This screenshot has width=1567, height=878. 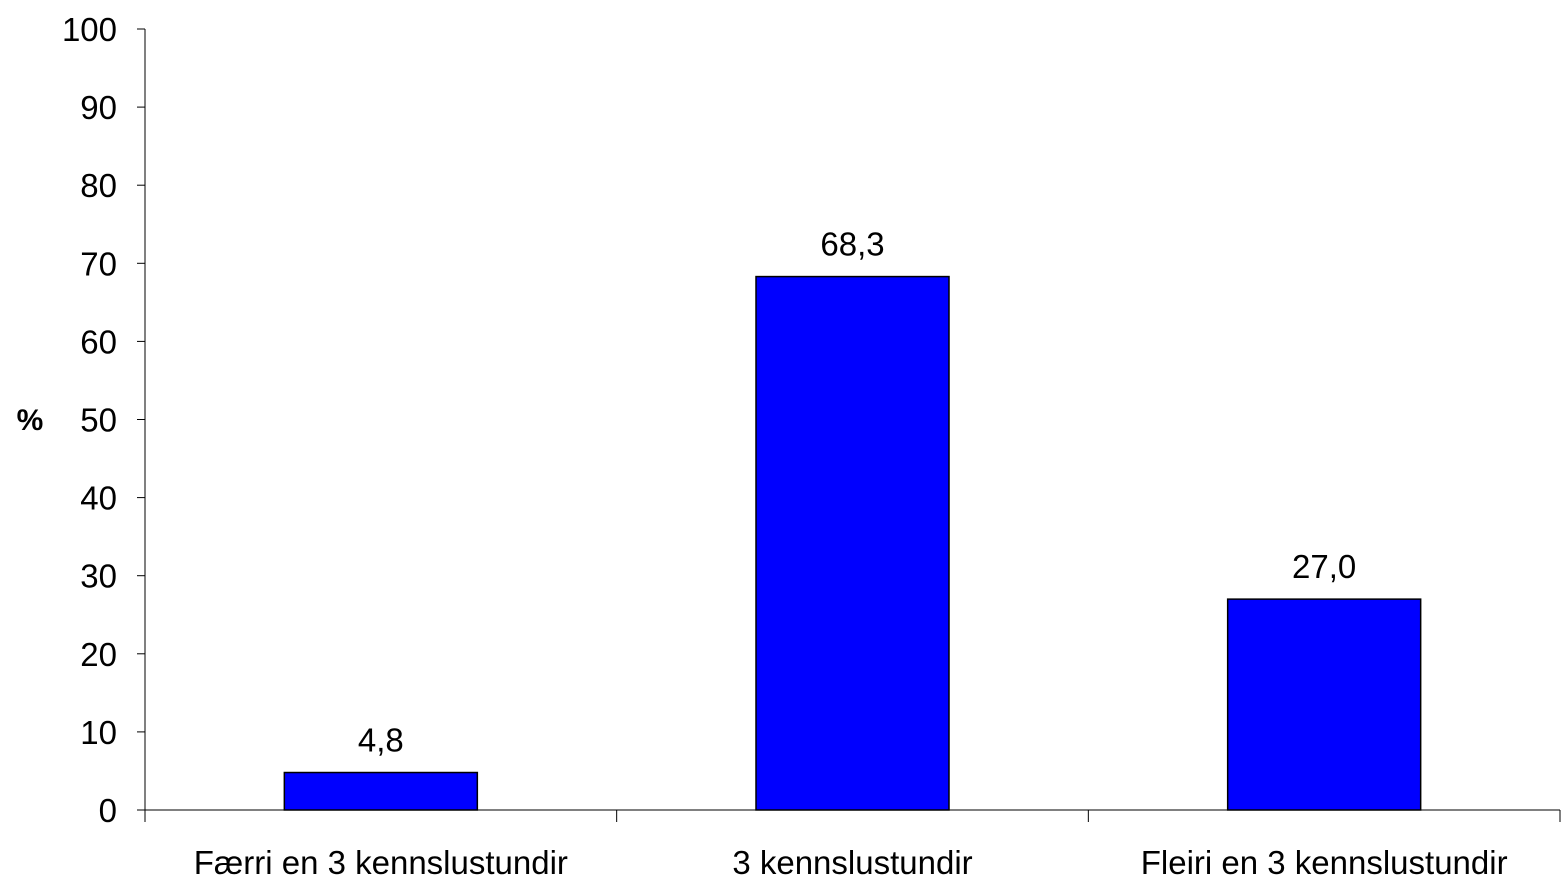 I want to click on y-axis-ticks: 0 10 20 30 40 50 60 70 80 90 100, so click(x=103, y=420).